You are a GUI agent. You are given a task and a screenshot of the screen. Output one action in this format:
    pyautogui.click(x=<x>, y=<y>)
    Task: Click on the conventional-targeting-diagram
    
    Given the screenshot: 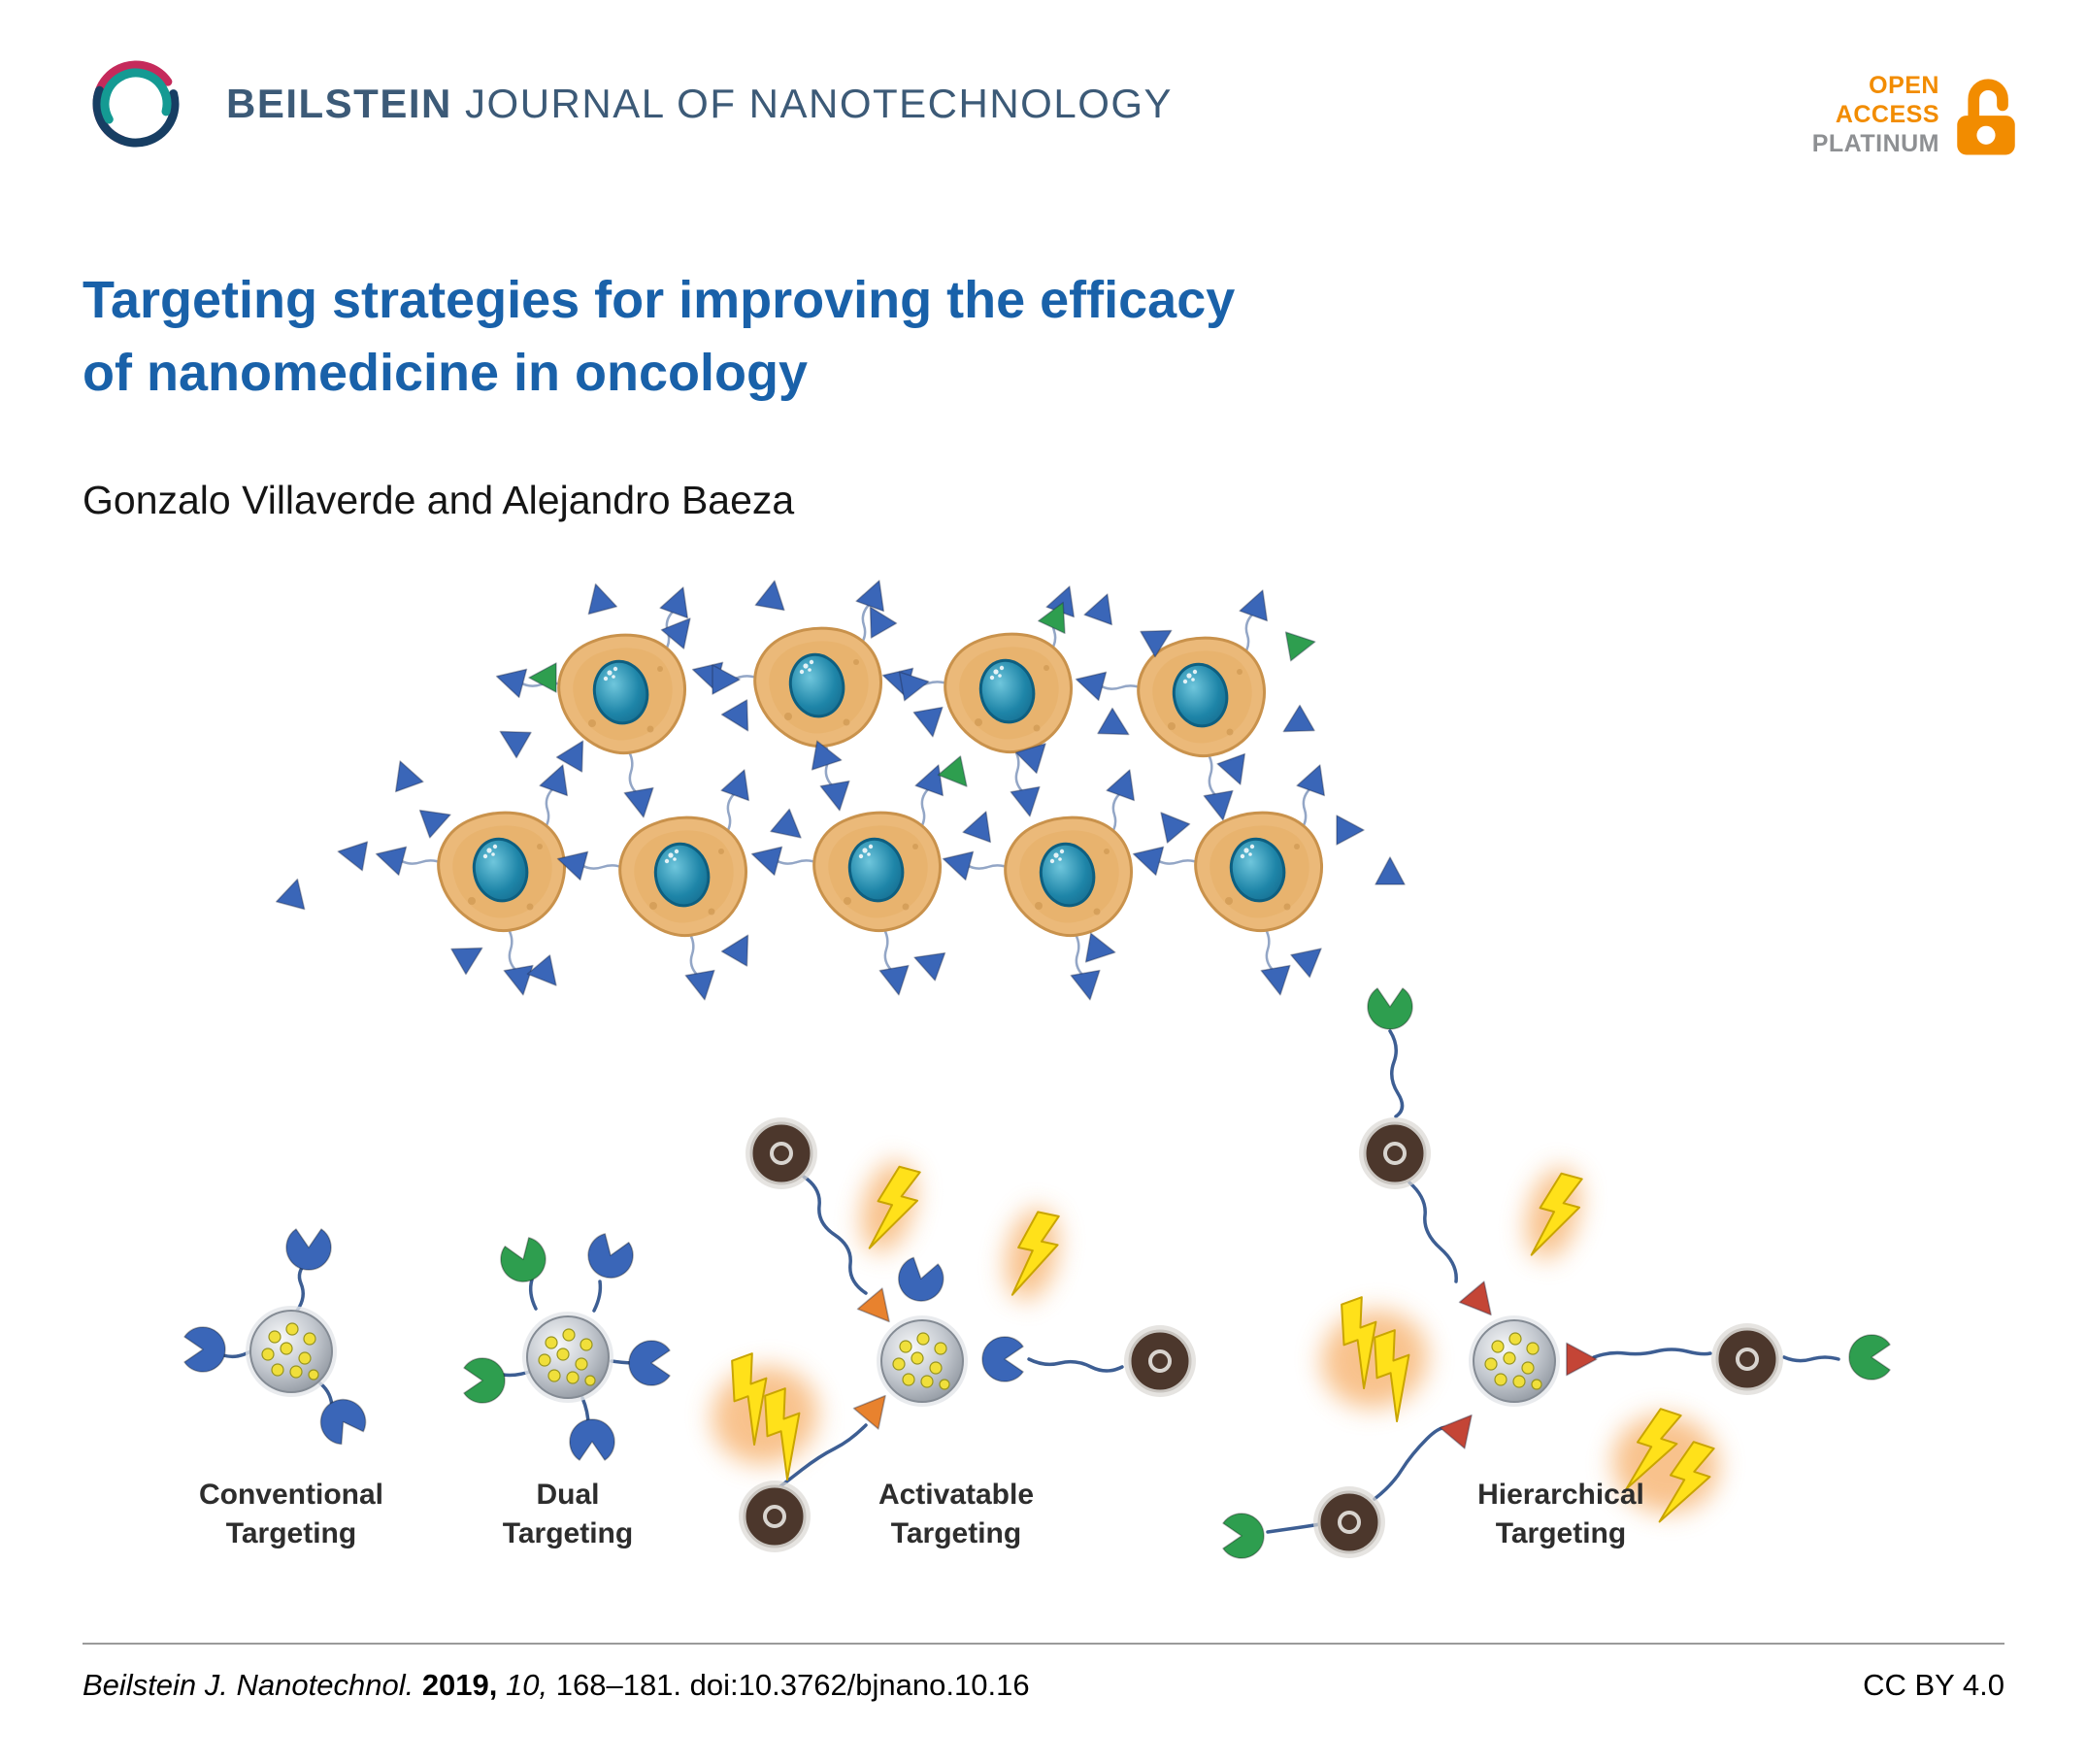 What is the action you would take?
    pyautogui.click(x=278, y=1339)
    